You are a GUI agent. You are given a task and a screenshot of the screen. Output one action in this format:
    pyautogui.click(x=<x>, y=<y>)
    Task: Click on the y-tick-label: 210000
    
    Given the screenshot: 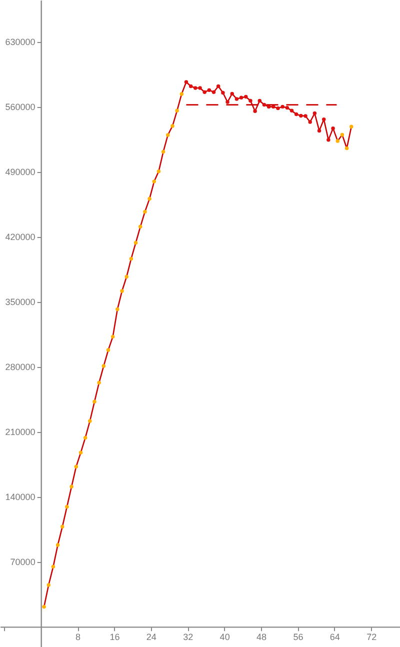 What is the action you would take?
    pyautogui.click(x=20, y=432)
    